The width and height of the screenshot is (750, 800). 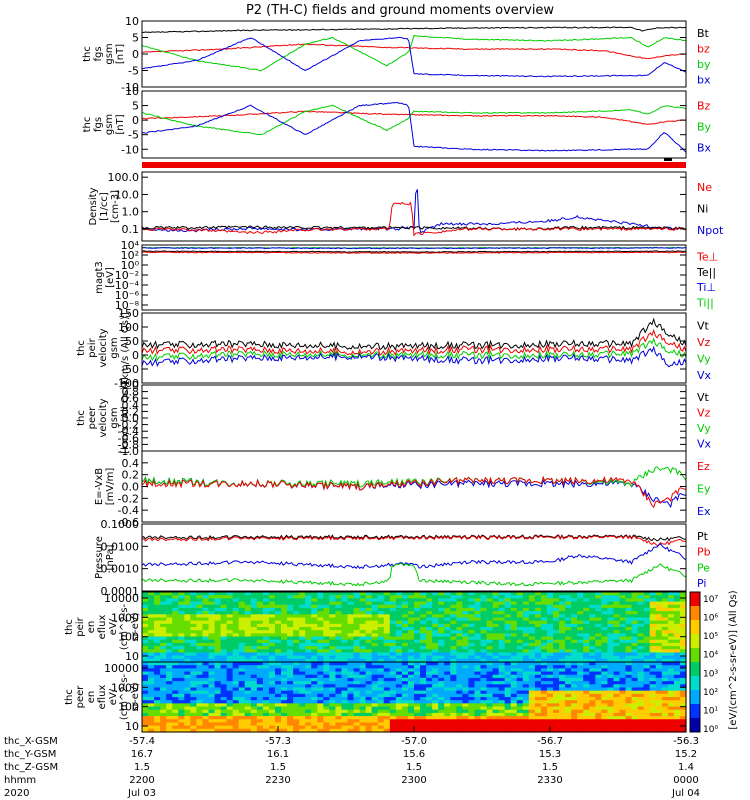 What do you see at coordinates (131, 392) in the screenshot?
I see `y-tick-label: 0.8` at bounding box center [131, 392].